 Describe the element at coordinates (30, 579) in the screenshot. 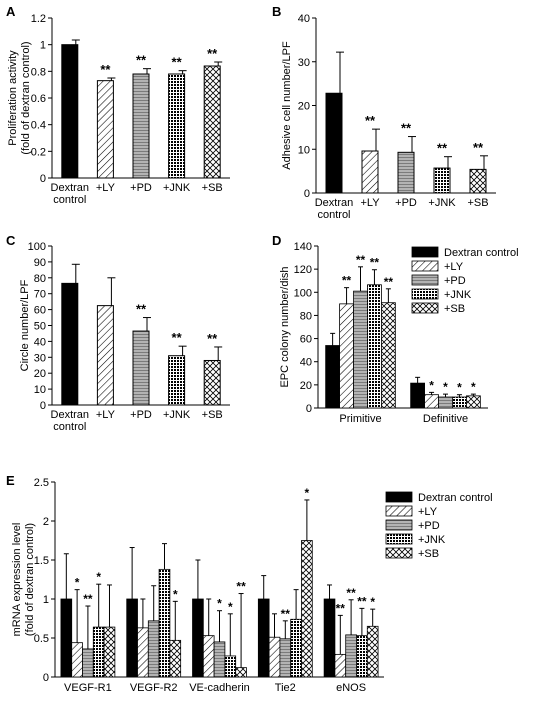

I see `y-axis-label: (fold of dextran control)` at that location.